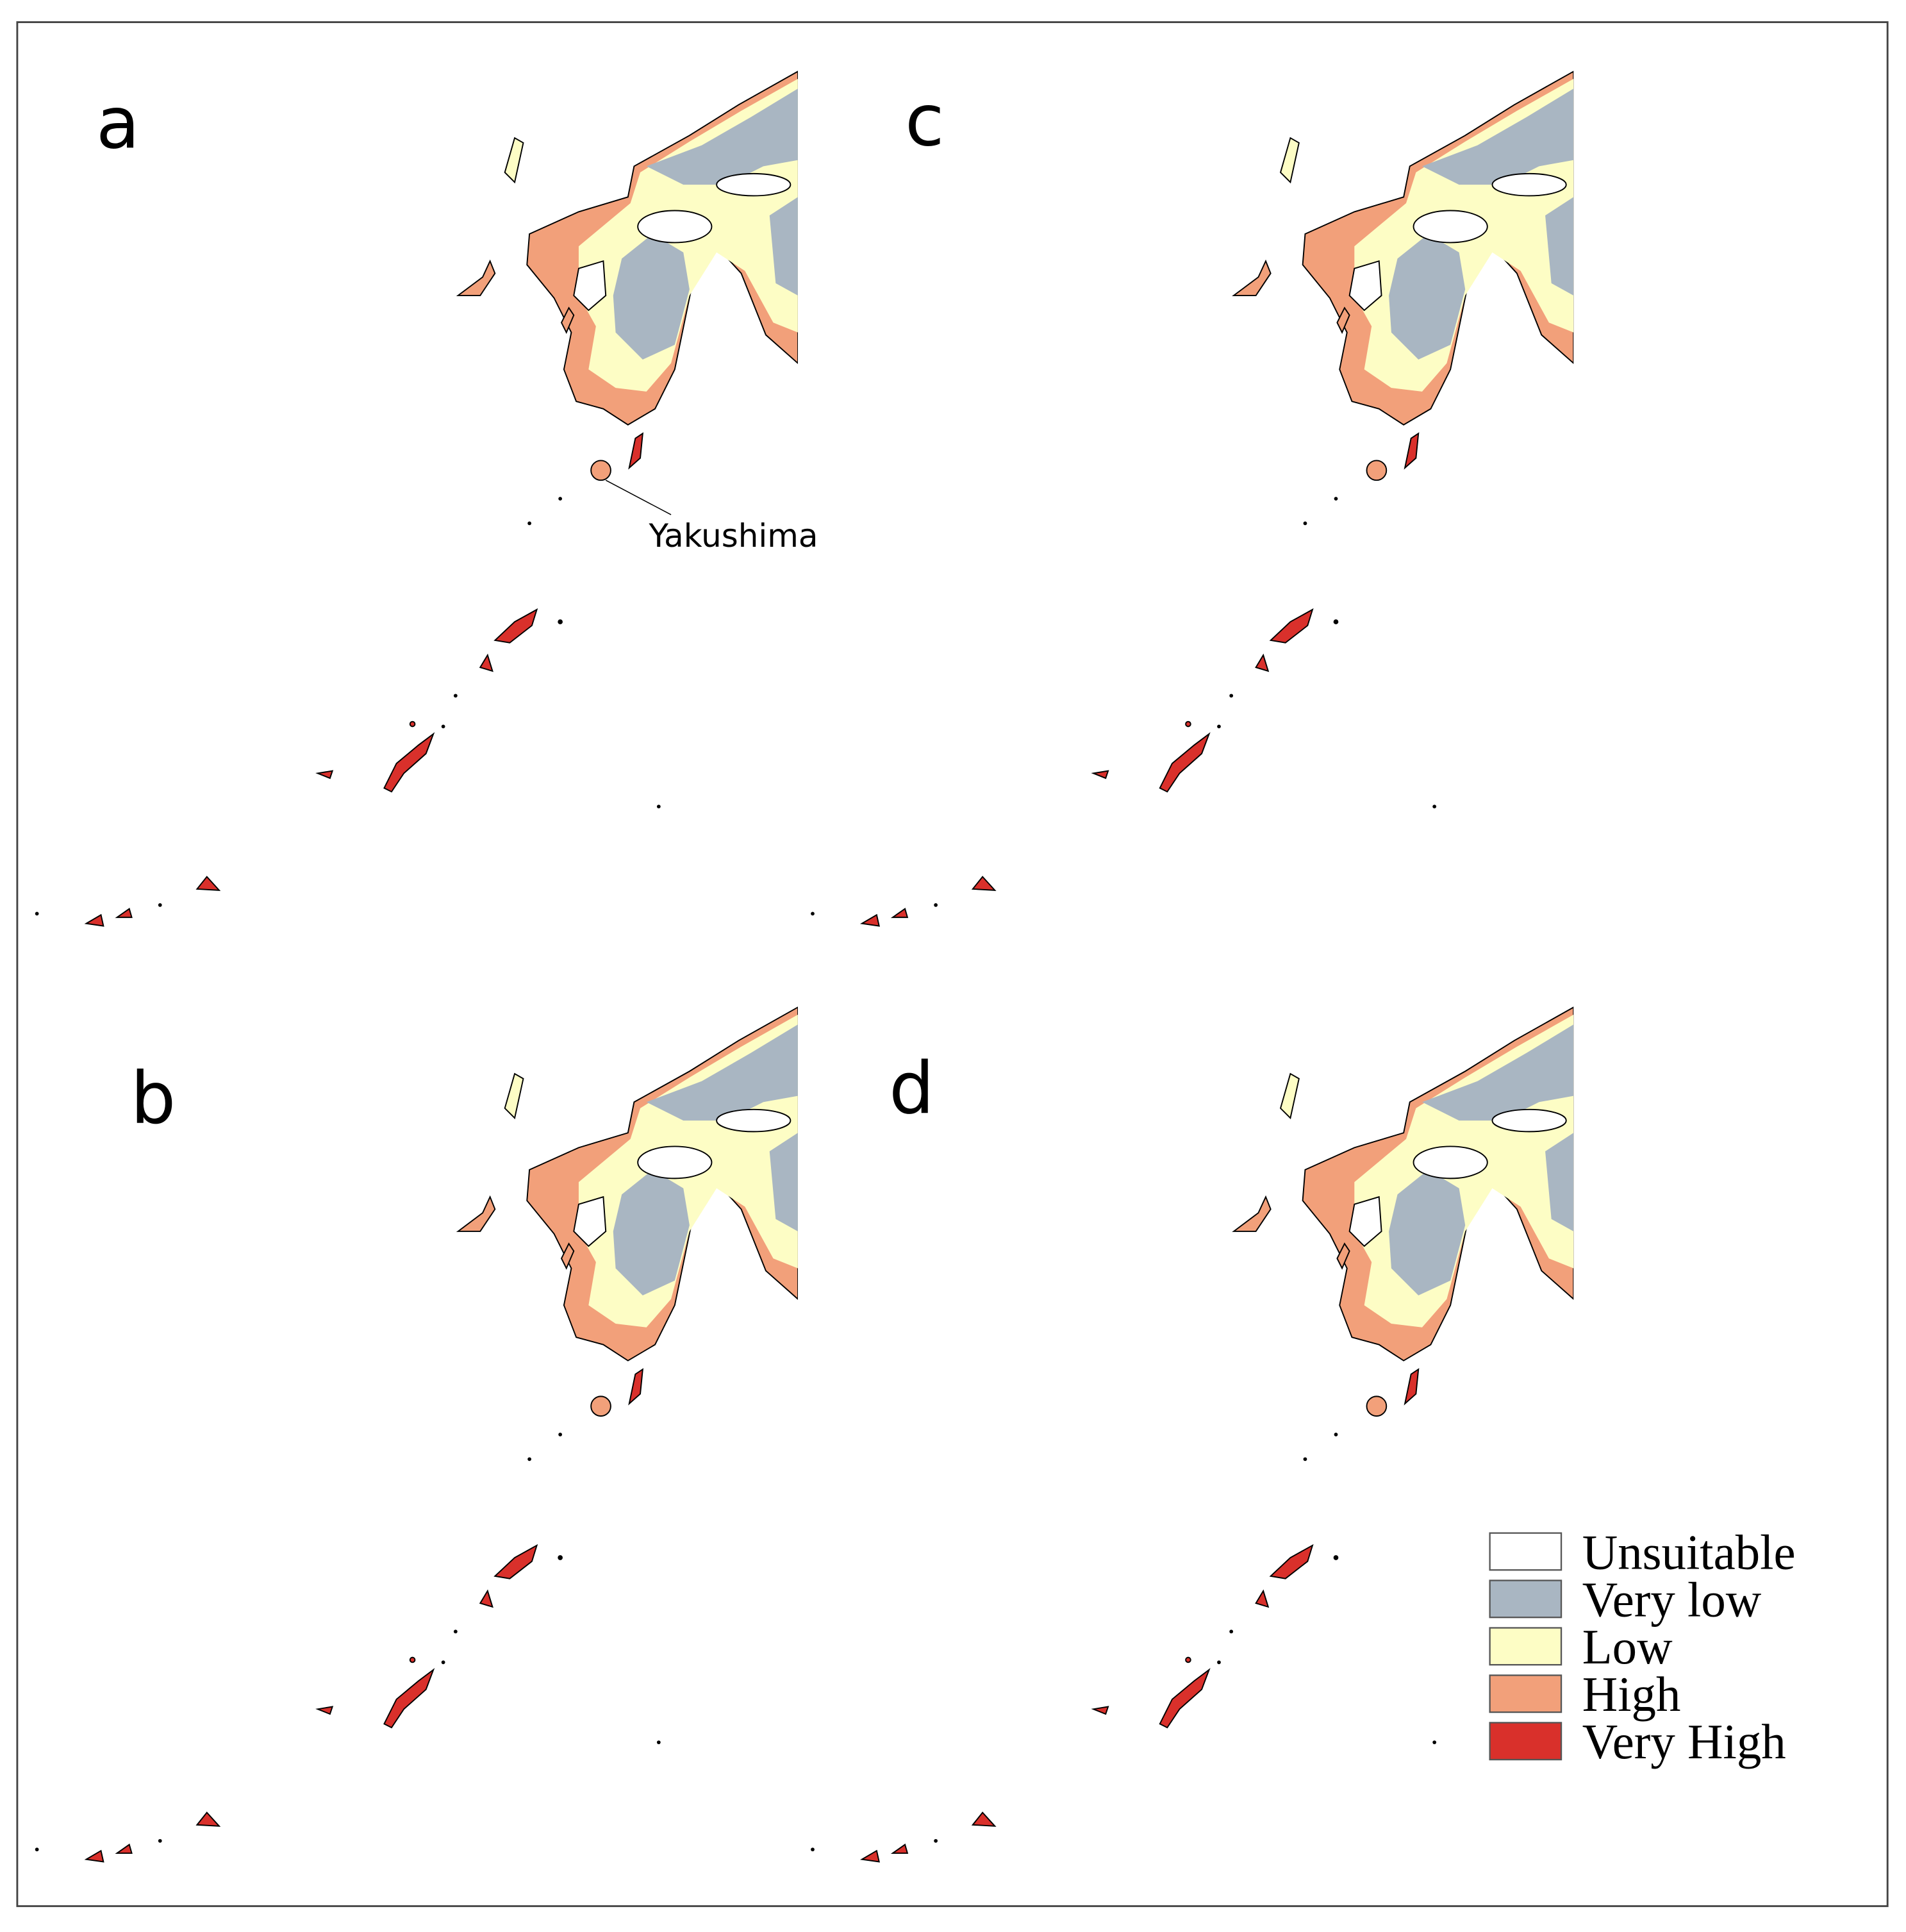  What do you see at coordinates (733, 535) in the screenshot?
I see `annotation: Yakushima` at bounding box center [733, 535].